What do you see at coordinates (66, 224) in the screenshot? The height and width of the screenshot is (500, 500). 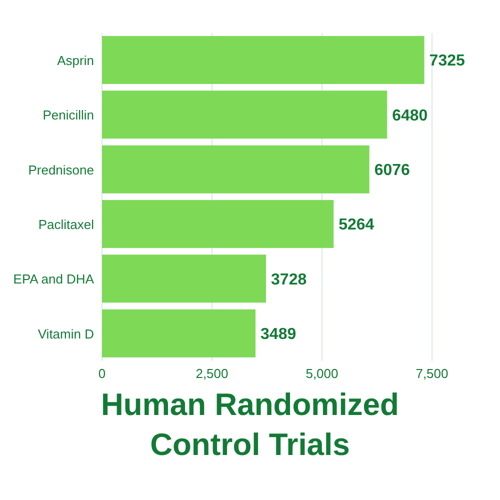 I see `y-tick-label: Paclitaxel` at bounding box center [66, 224].